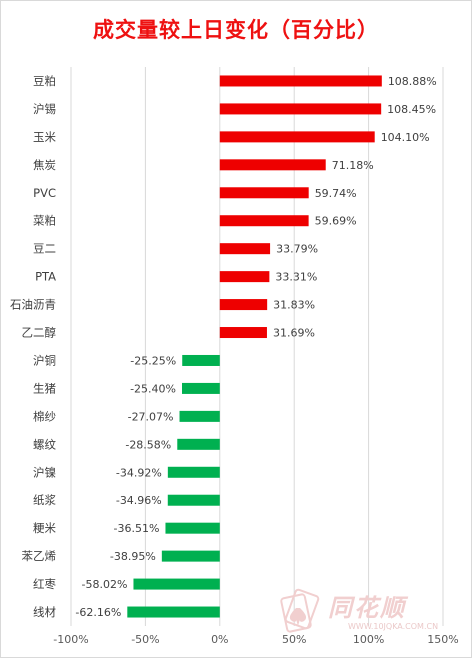  I want to click on x-tick-label: 0%, so click(219, 639).